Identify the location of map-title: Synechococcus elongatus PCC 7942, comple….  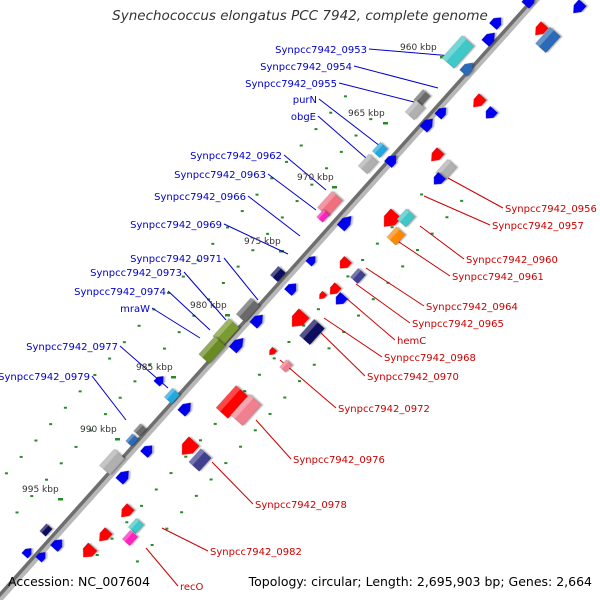
(300, 16).